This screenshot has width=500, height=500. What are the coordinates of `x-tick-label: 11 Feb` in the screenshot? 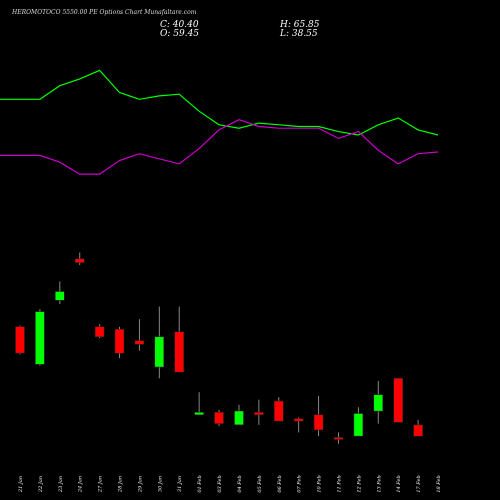 It's located at (339, 483).